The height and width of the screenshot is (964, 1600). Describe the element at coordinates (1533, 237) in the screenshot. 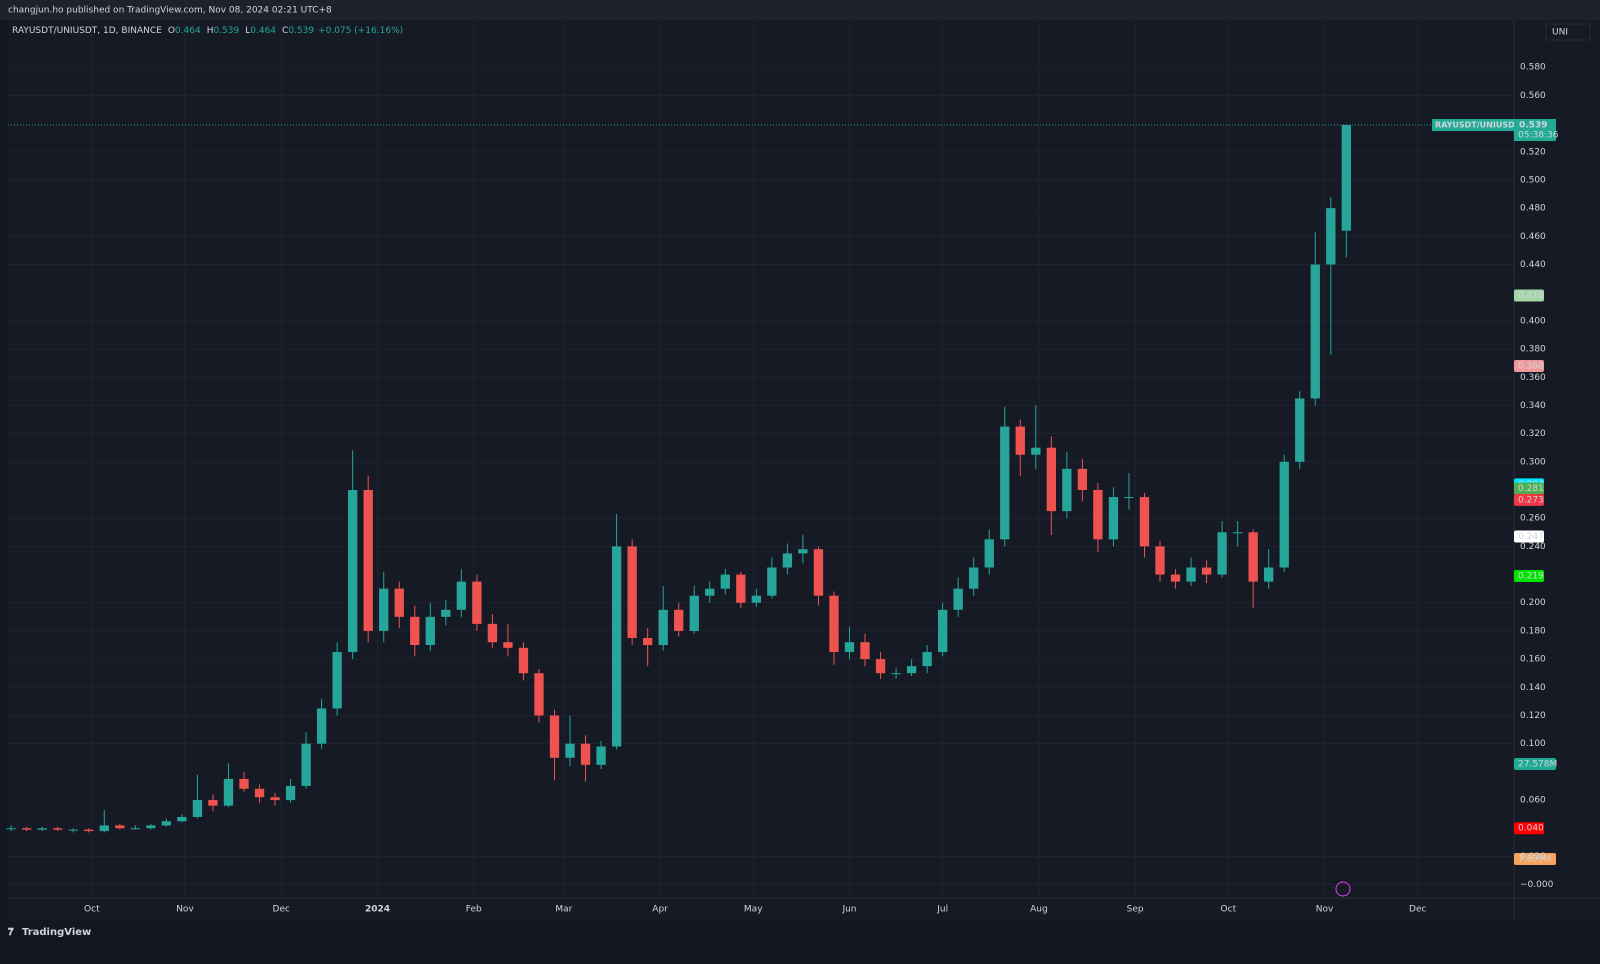

I see `y-tick-label: 0.460` at that location.